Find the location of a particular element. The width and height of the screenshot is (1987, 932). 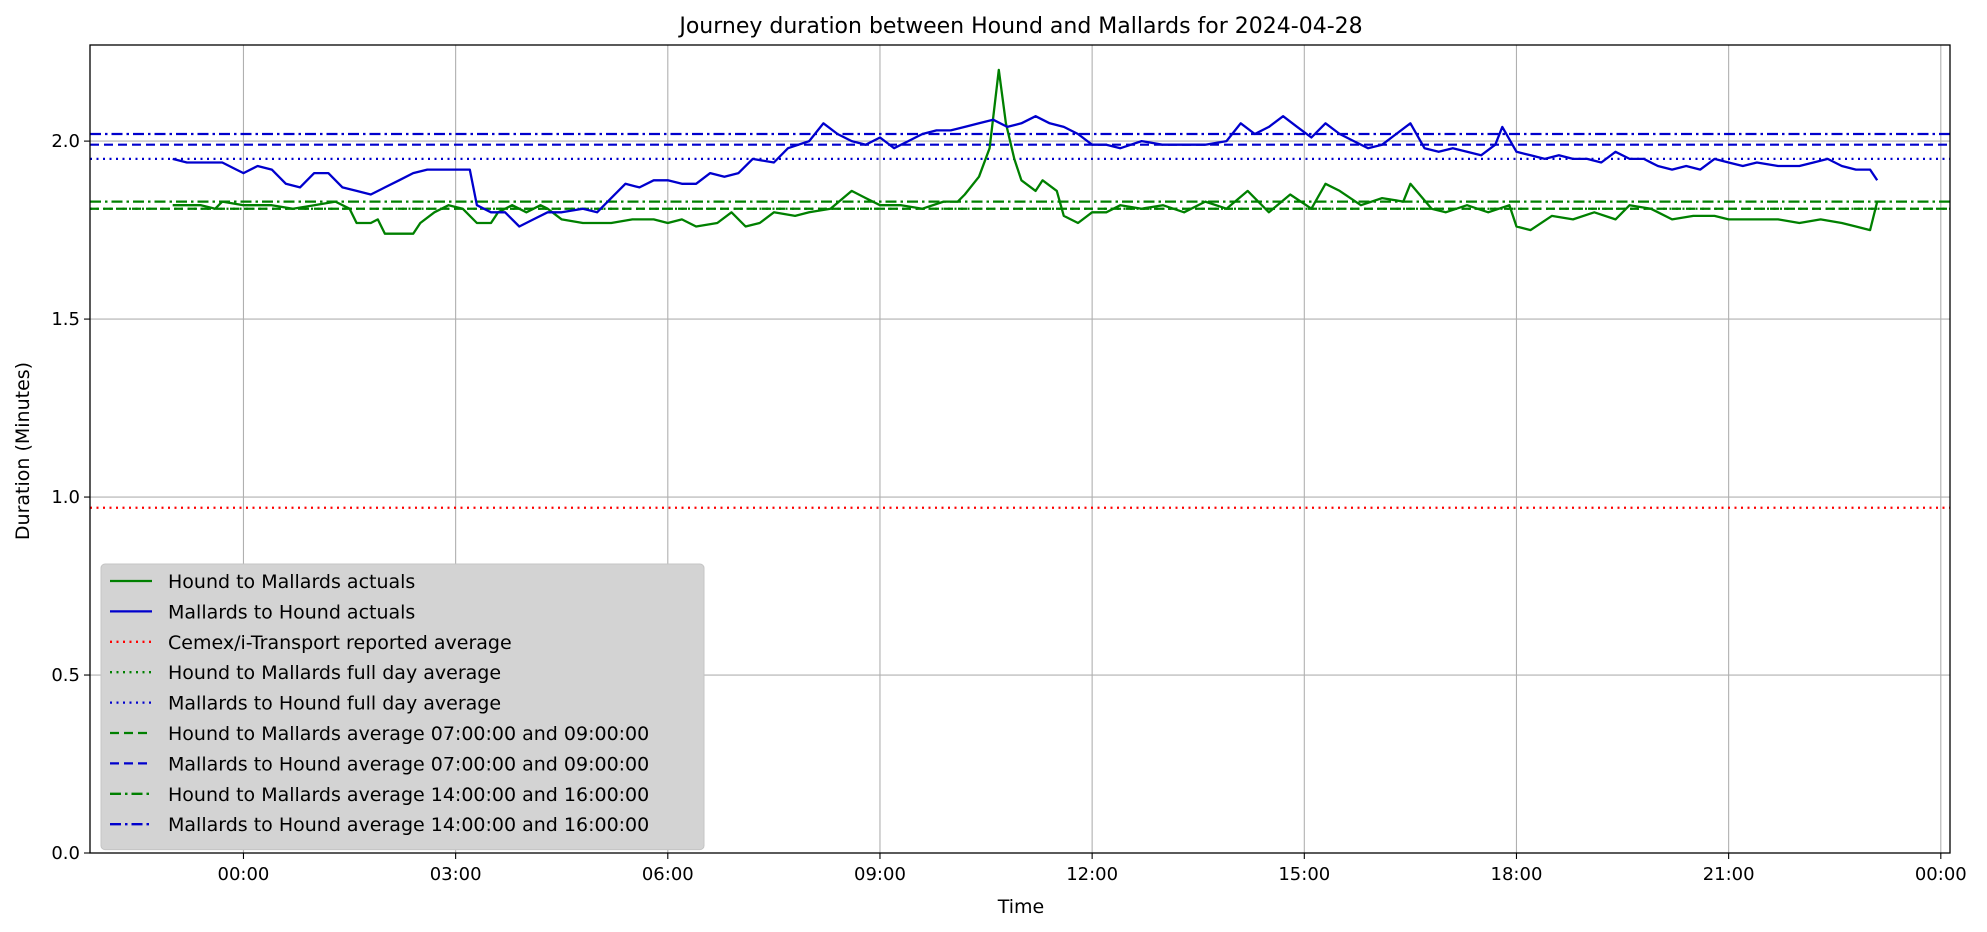

legend-entry: Hound to Mallards actuals is located at coordinates (262, 582).